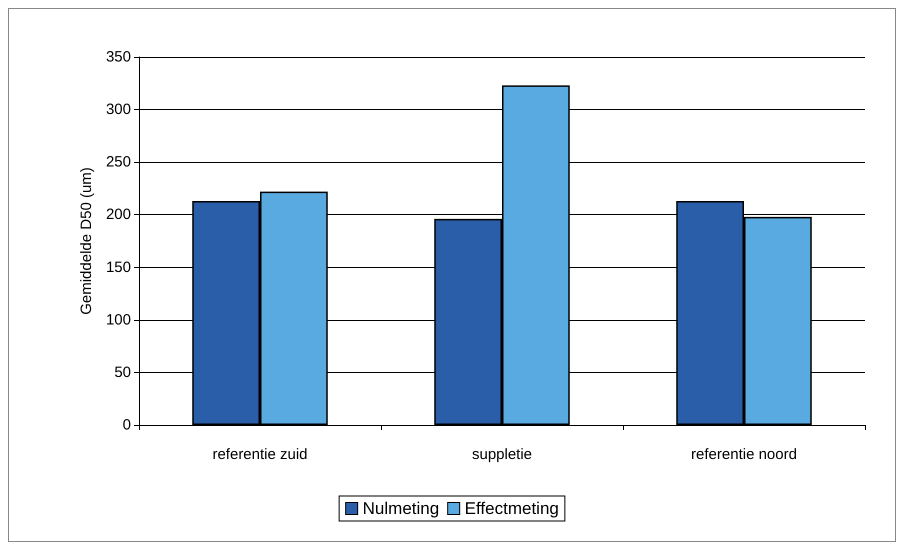 The image size is (904, 550). I want to click on y-tick-label: 100, so click(118, 319).